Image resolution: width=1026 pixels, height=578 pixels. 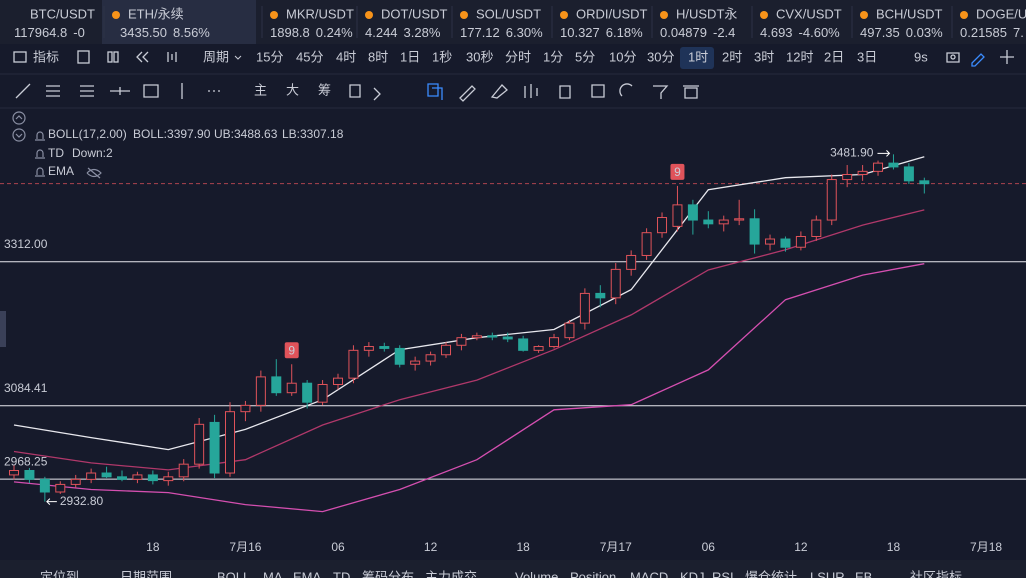 I want to click on bottom-tab: 筹码分布, so click(x=388, y=573).